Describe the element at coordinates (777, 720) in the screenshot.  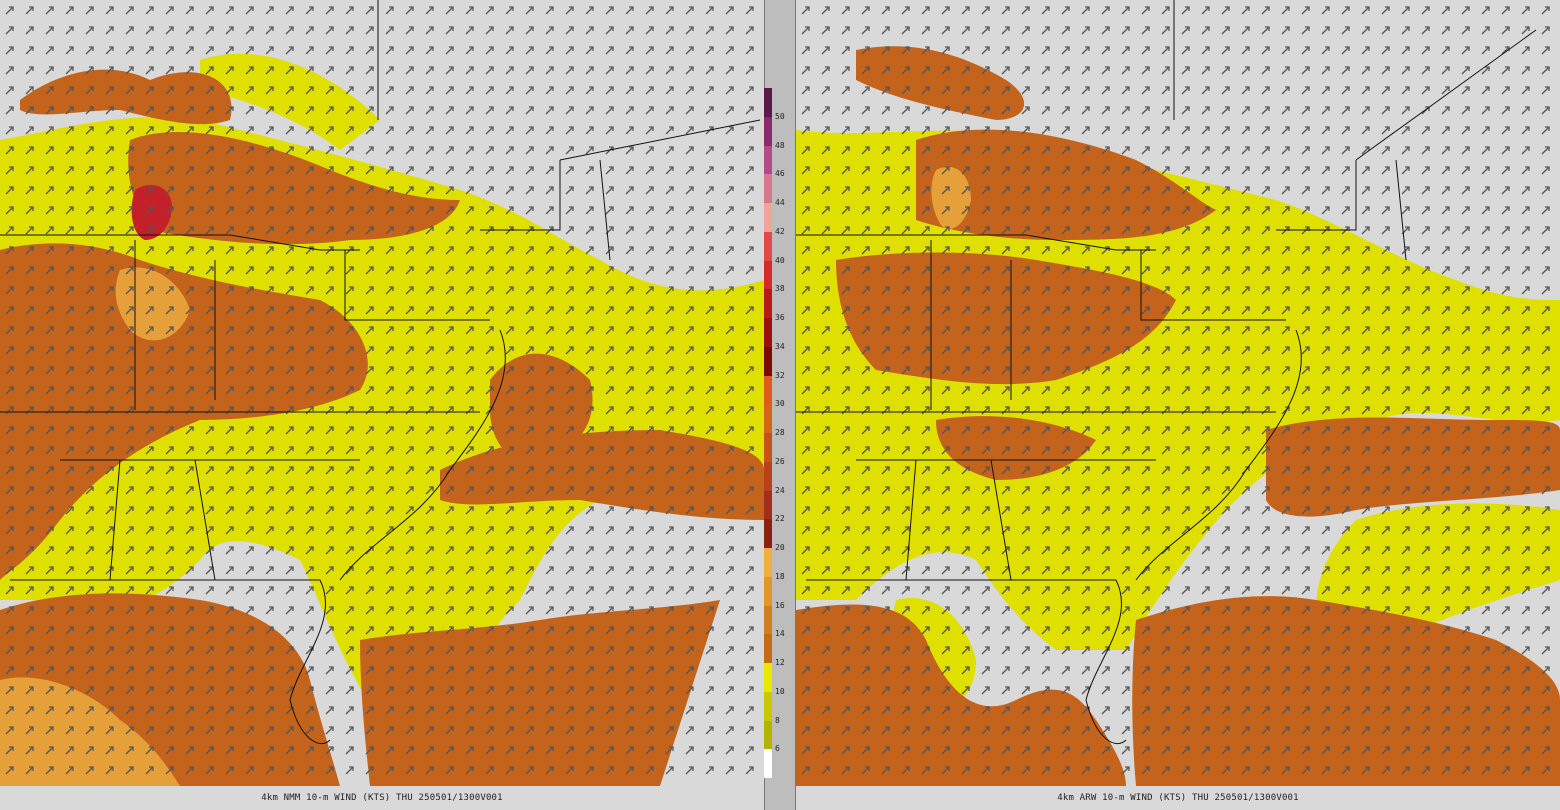
I see `colorbar-label: 8` at that location.